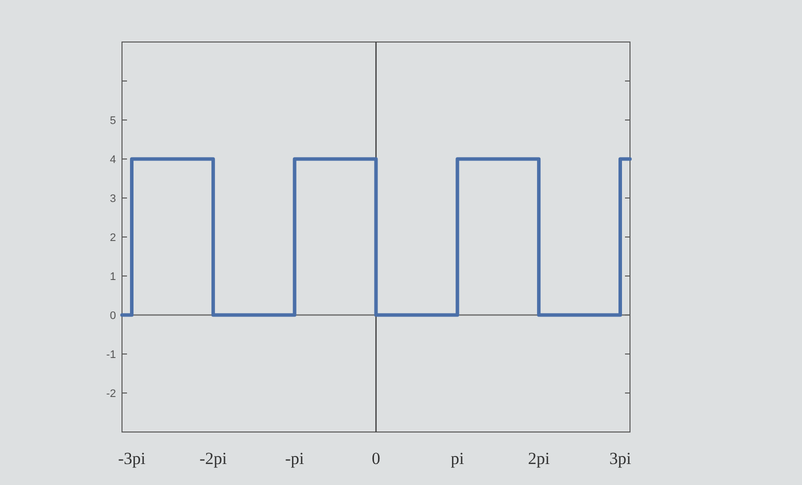 The height and width of the screenshot is (485, 802). I want to click on y-tick-label: 0, so click(113, 316).